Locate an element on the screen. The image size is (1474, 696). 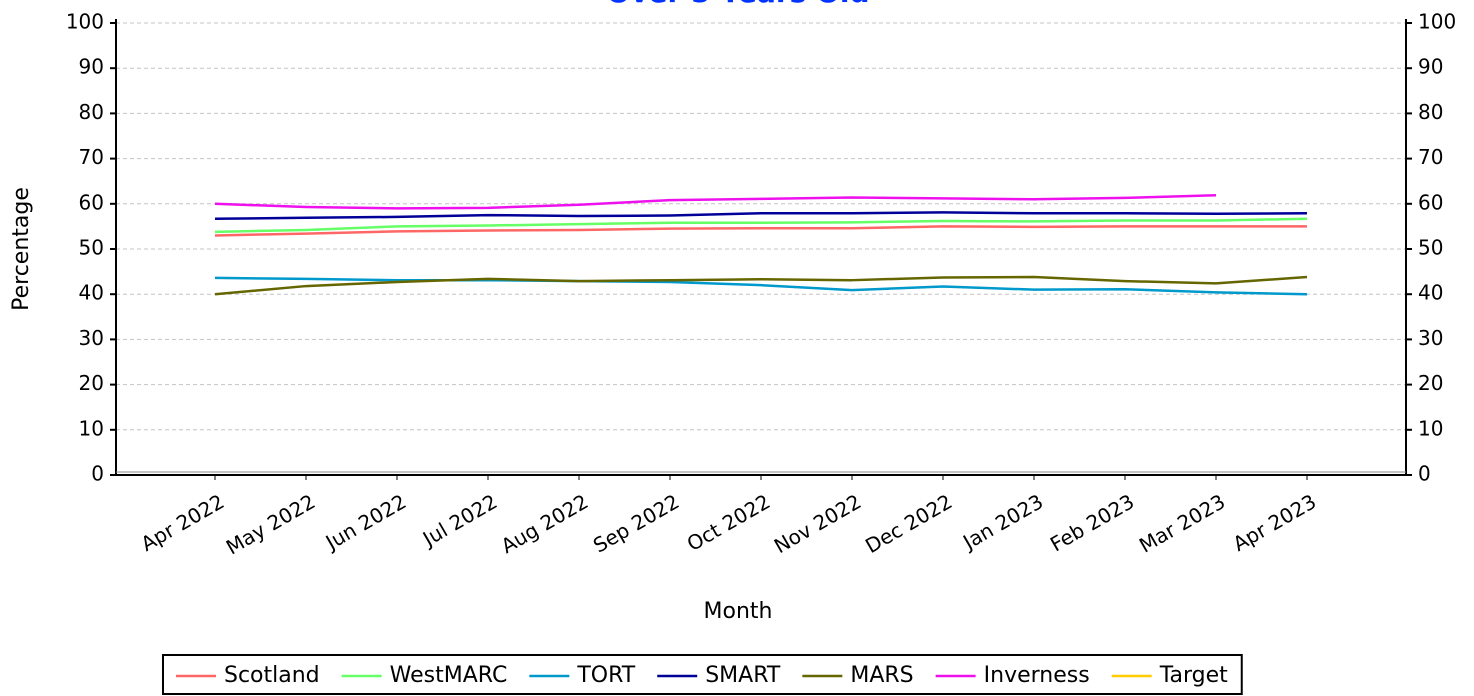
x-tick-label: Sep 2022 is located at coordinates (636, 523).